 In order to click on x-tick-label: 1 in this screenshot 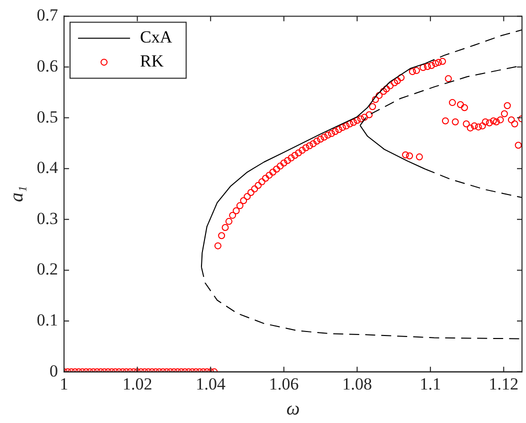, I will do `click(64, 384)`.